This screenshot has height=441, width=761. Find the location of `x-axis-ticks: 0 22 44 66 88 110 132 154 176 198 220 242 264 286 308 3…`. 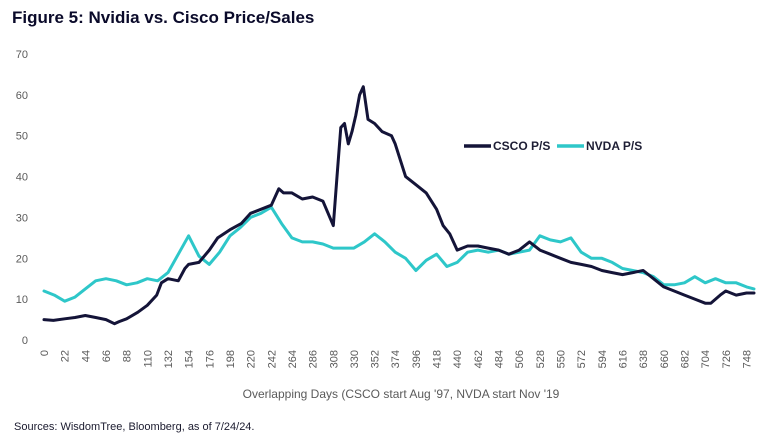

x-axis-ticks: 0 22 44 66 88 110 132 154 176 198 220 242 264 286 308 3… is located at coordinates (396, 359).